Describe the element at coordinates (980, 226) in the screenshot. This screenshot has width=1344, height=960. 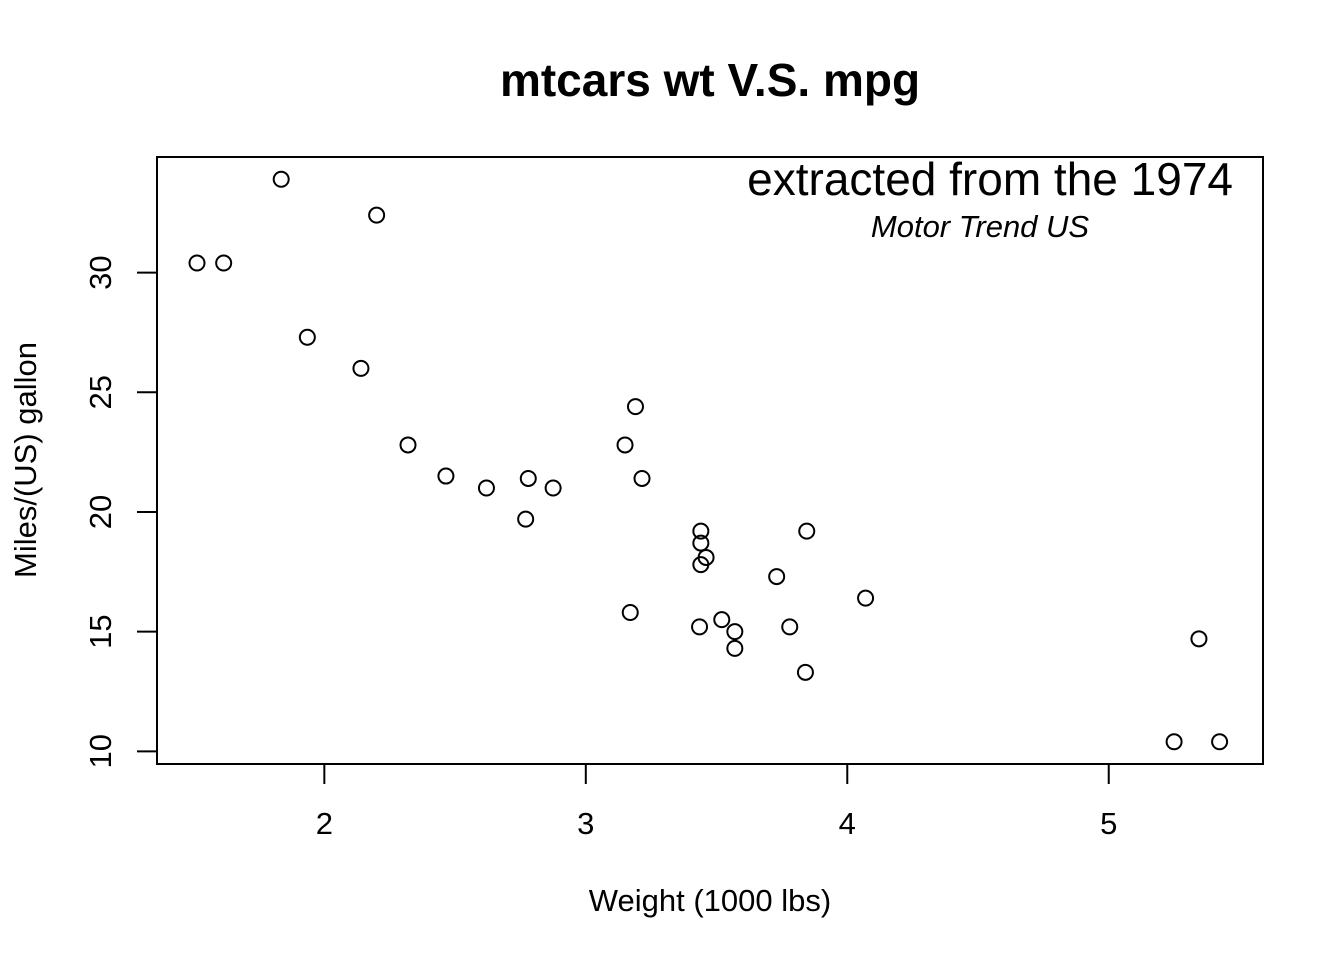
I see `annotation-sub: Motor Trend US` at that location.